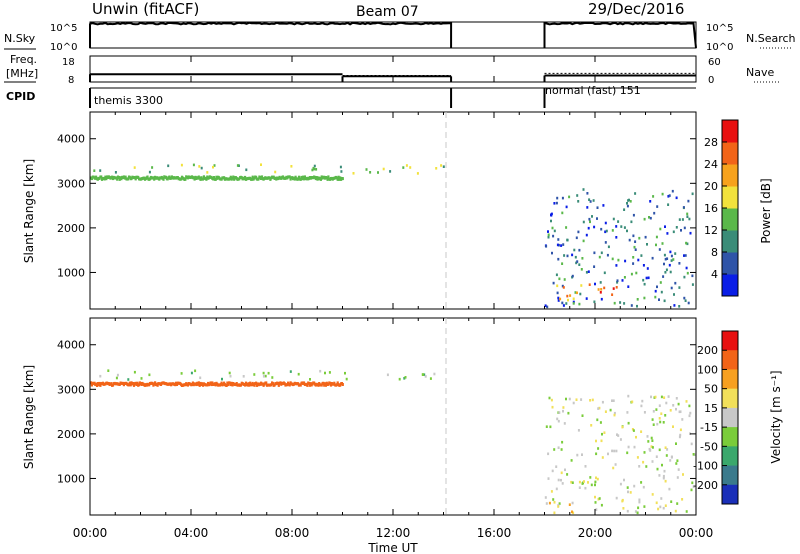 The width and height of the screenshot is (800, 554). I want to click on noise-right-label: N.Search, so click(771, 38).